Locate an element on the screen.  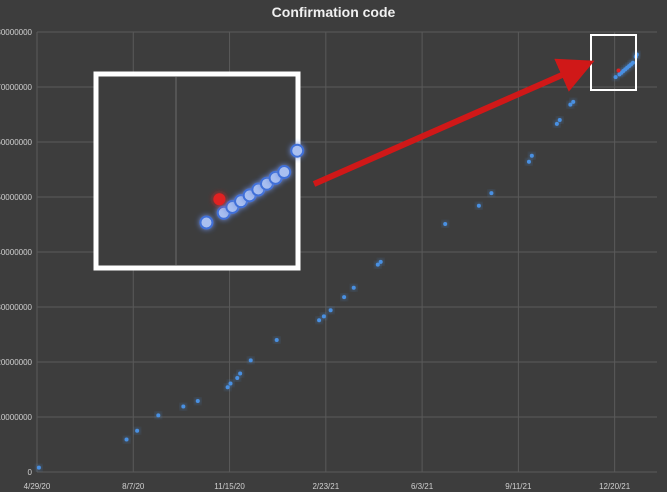
y-tick-label: 70000000 is located at coordinates (16, 87).